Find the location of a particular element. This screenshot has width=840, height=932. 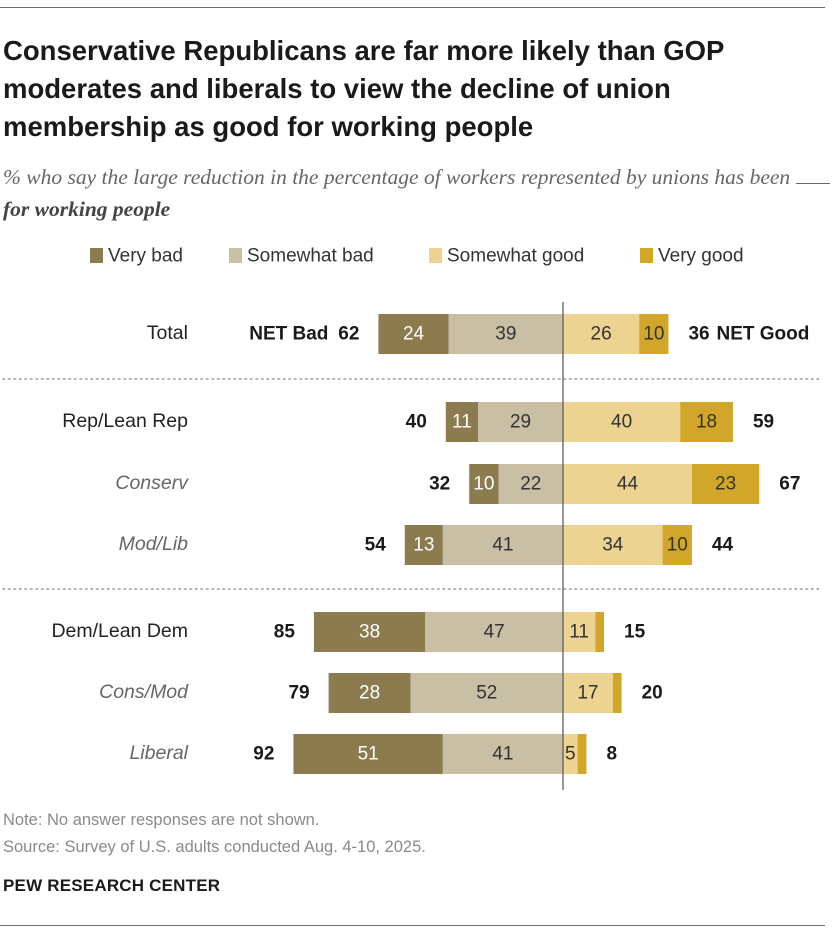

data-label-somewhat-good: 17 is located at coordinates (587, 693).